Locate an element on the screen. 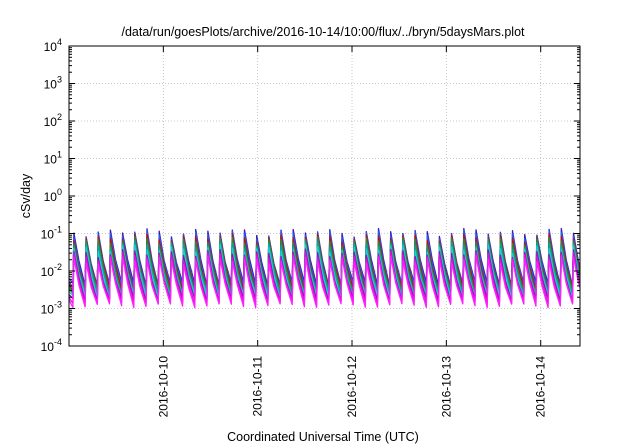 Image resolution: width=640 pixels, height=448 pixels. y-tick-label: 10³ is located at coordinates (53, 83).